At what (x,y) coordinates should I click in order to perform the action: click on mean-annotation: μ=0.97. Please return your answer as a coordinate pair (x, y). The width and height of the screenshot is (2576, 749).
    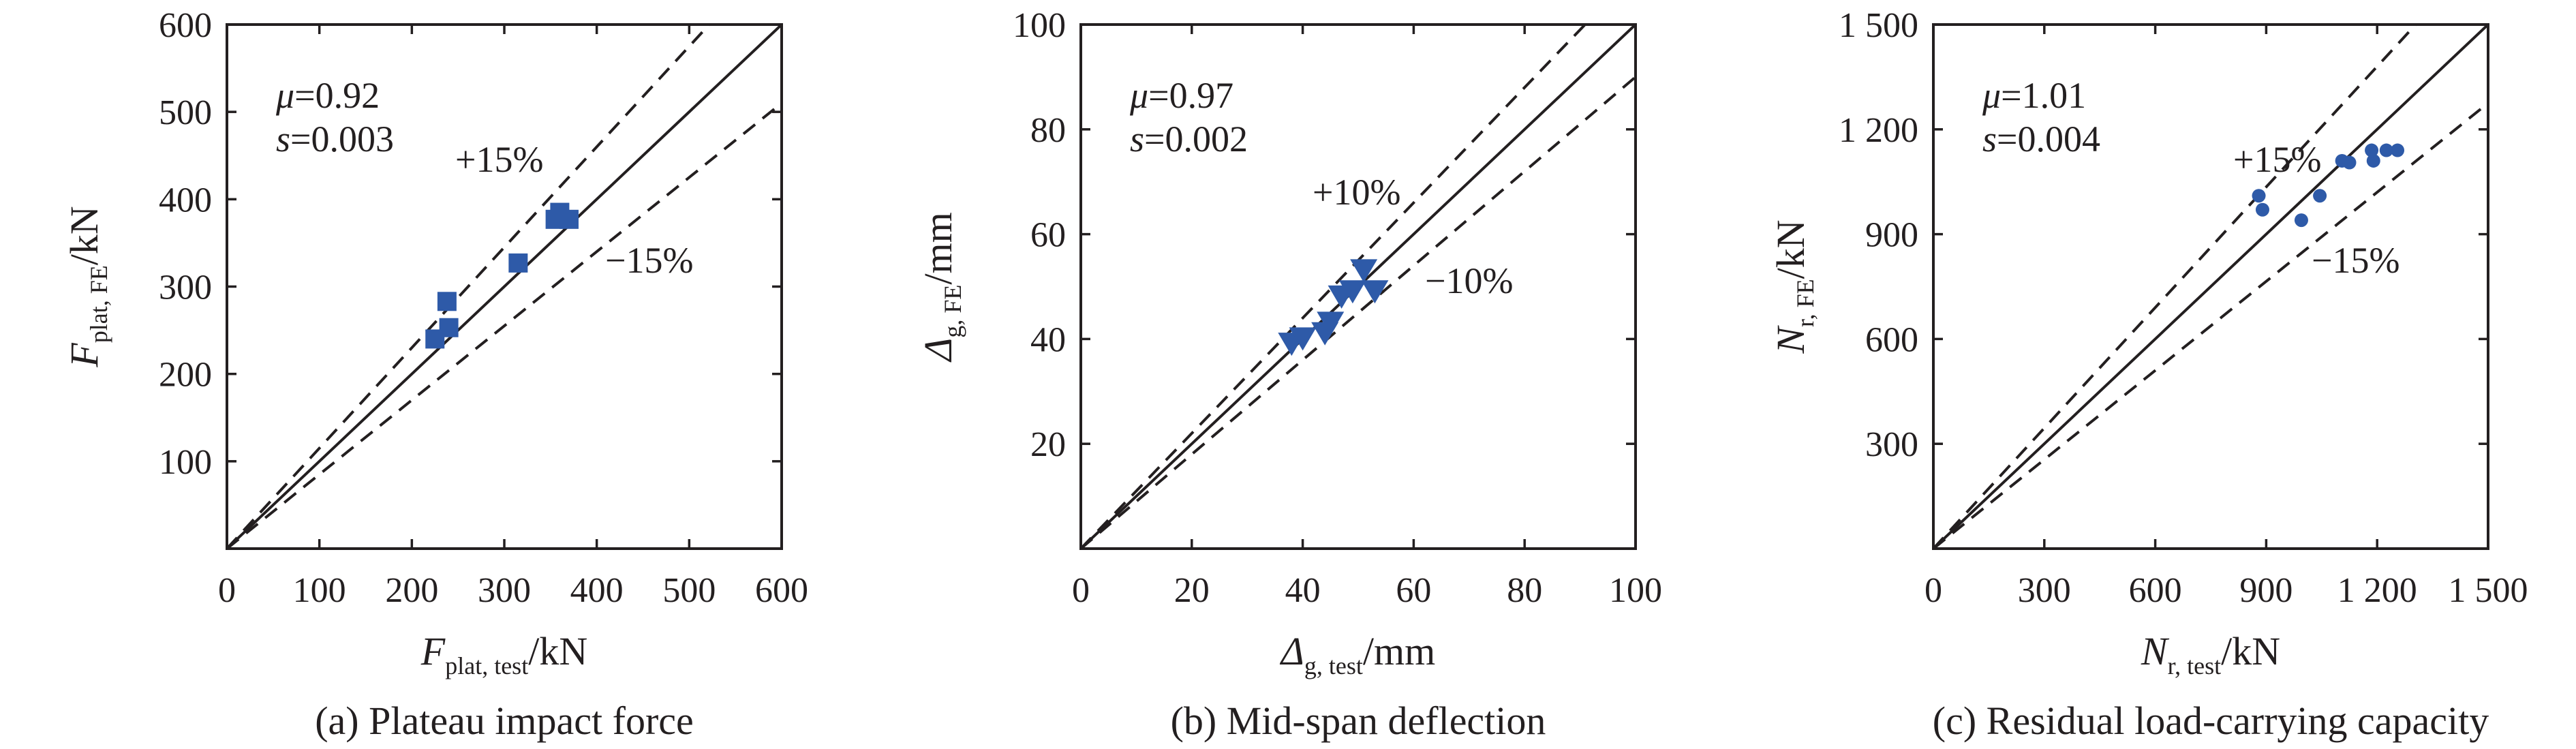
    Looking at the image, I should click on (1181, 95).